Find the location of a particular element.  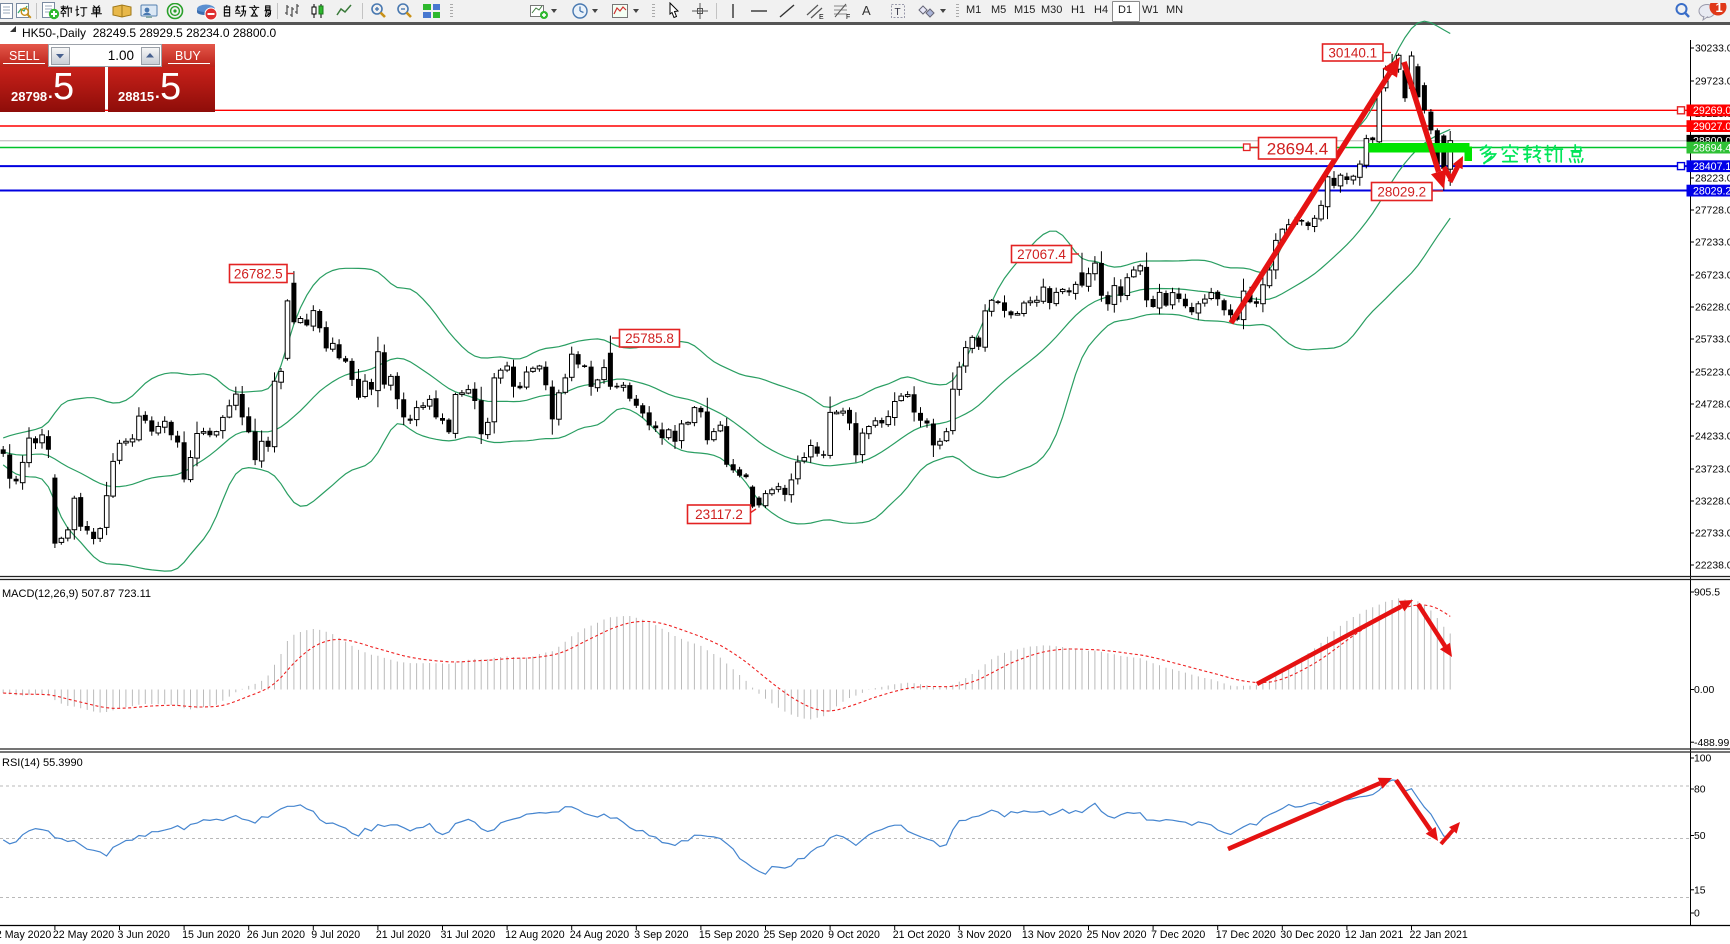

svg-text: -488.99 is located at coordinates (1711, 743).